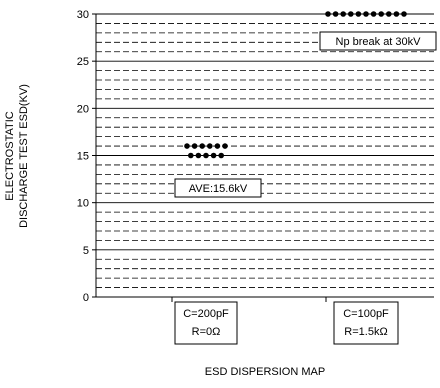  What do you see at coordinates (83, 109) in the screenshot?
I see `y-tick-label: 20` at bounding box center [83, 109].